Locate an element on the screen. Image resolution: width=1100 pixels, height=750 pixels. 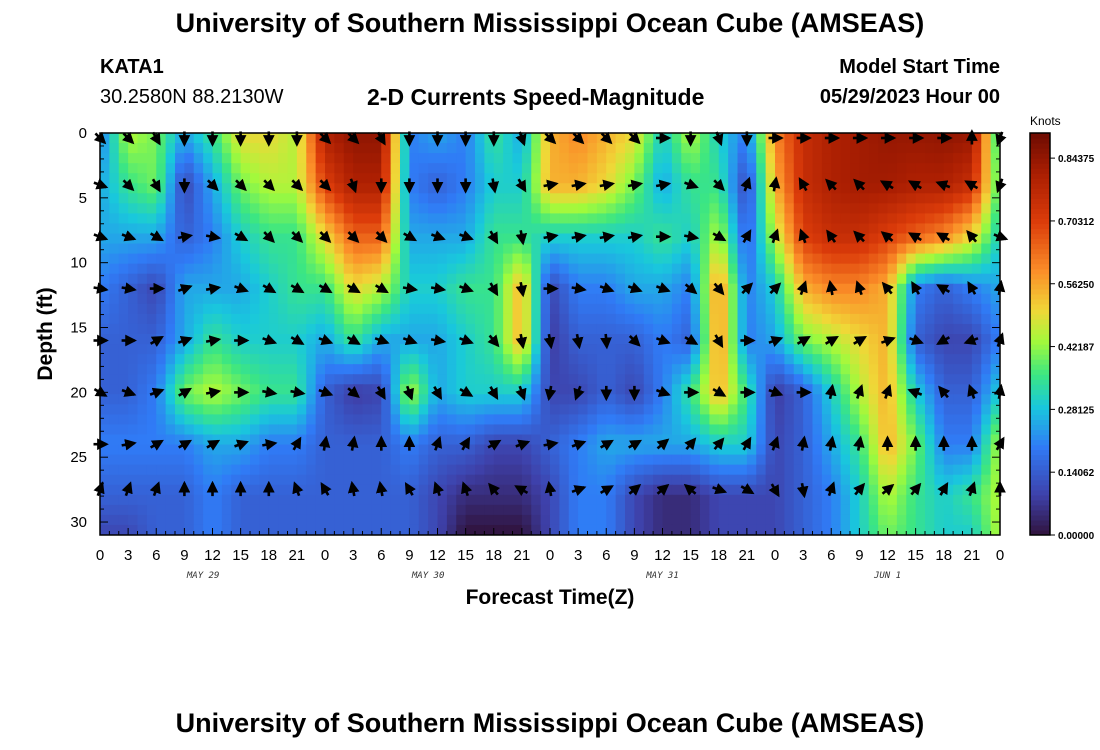
colorbar-segment is located at coordinates (1040, 452).